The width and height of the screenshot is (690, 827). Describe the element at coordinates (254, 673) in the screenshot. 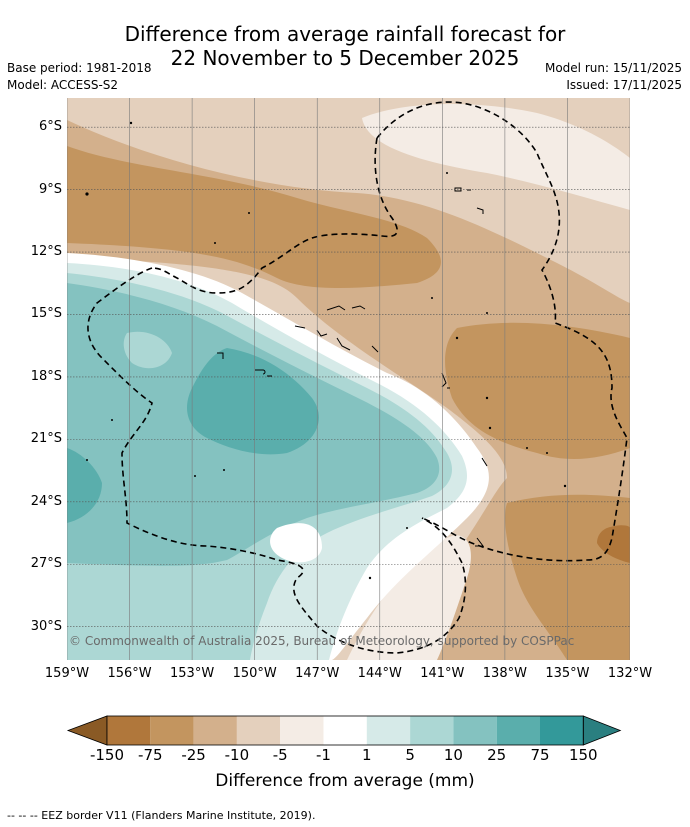

I see `lon-label: 150°W` at that location.